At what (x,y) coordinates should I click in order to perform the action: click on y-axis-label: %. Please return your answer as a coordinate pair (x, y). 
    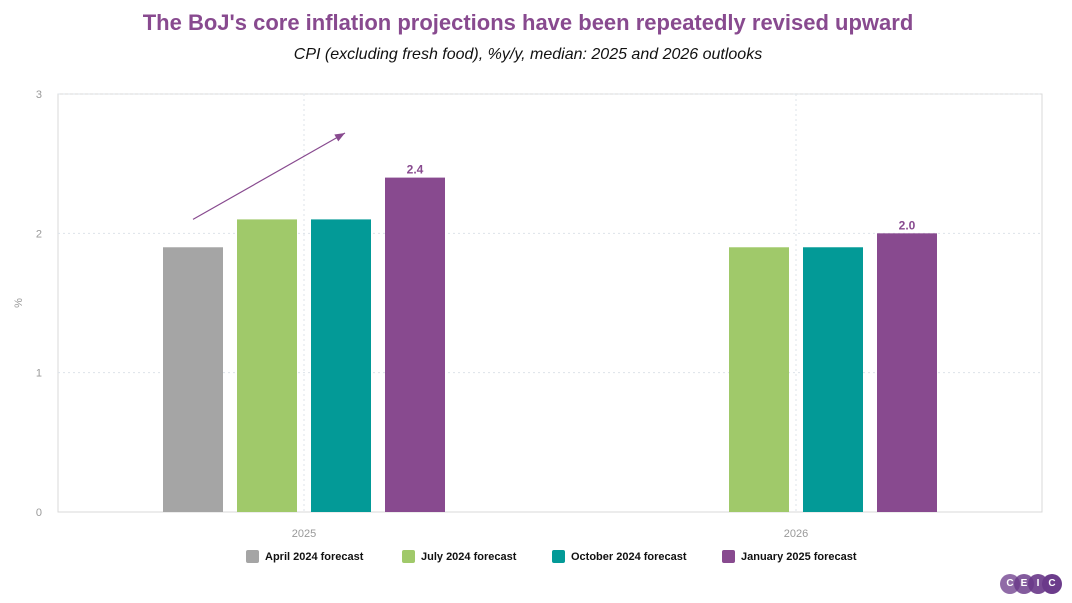
    Looking at the image, I should click on (19, 303).